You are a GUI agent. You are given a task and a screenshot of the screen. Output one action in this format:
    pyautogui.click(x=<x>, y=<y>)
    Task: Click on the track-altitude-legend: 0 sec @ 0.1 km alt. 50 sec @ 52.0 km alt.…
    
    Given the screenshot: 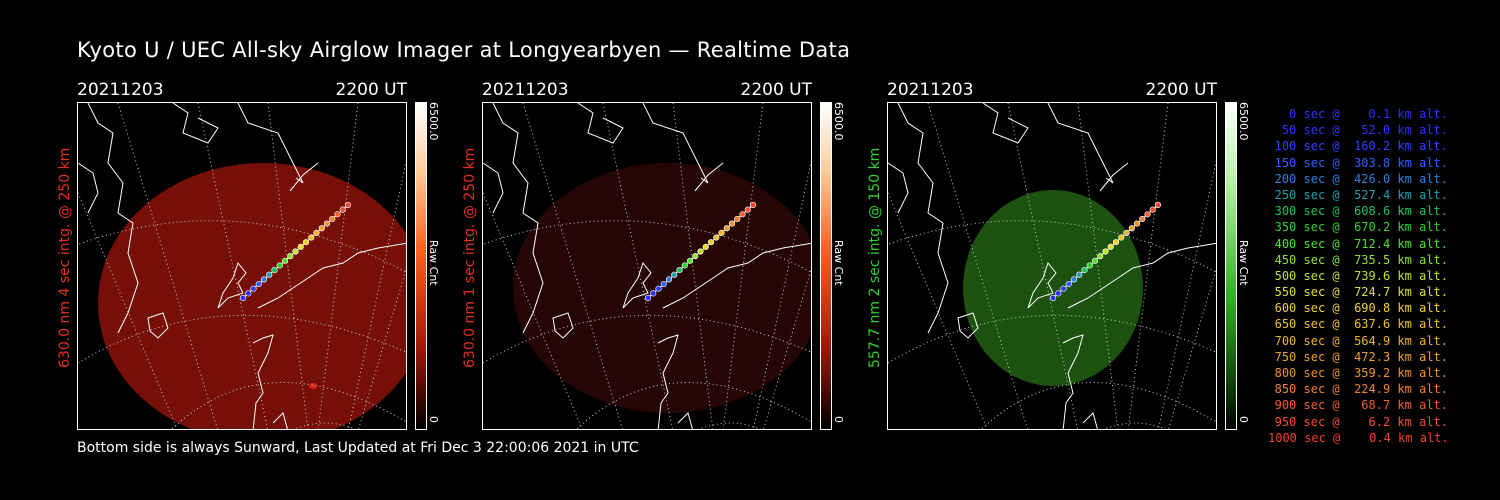 What is the action you would take?
    pyautogui.click(x=1358, y=276)
    